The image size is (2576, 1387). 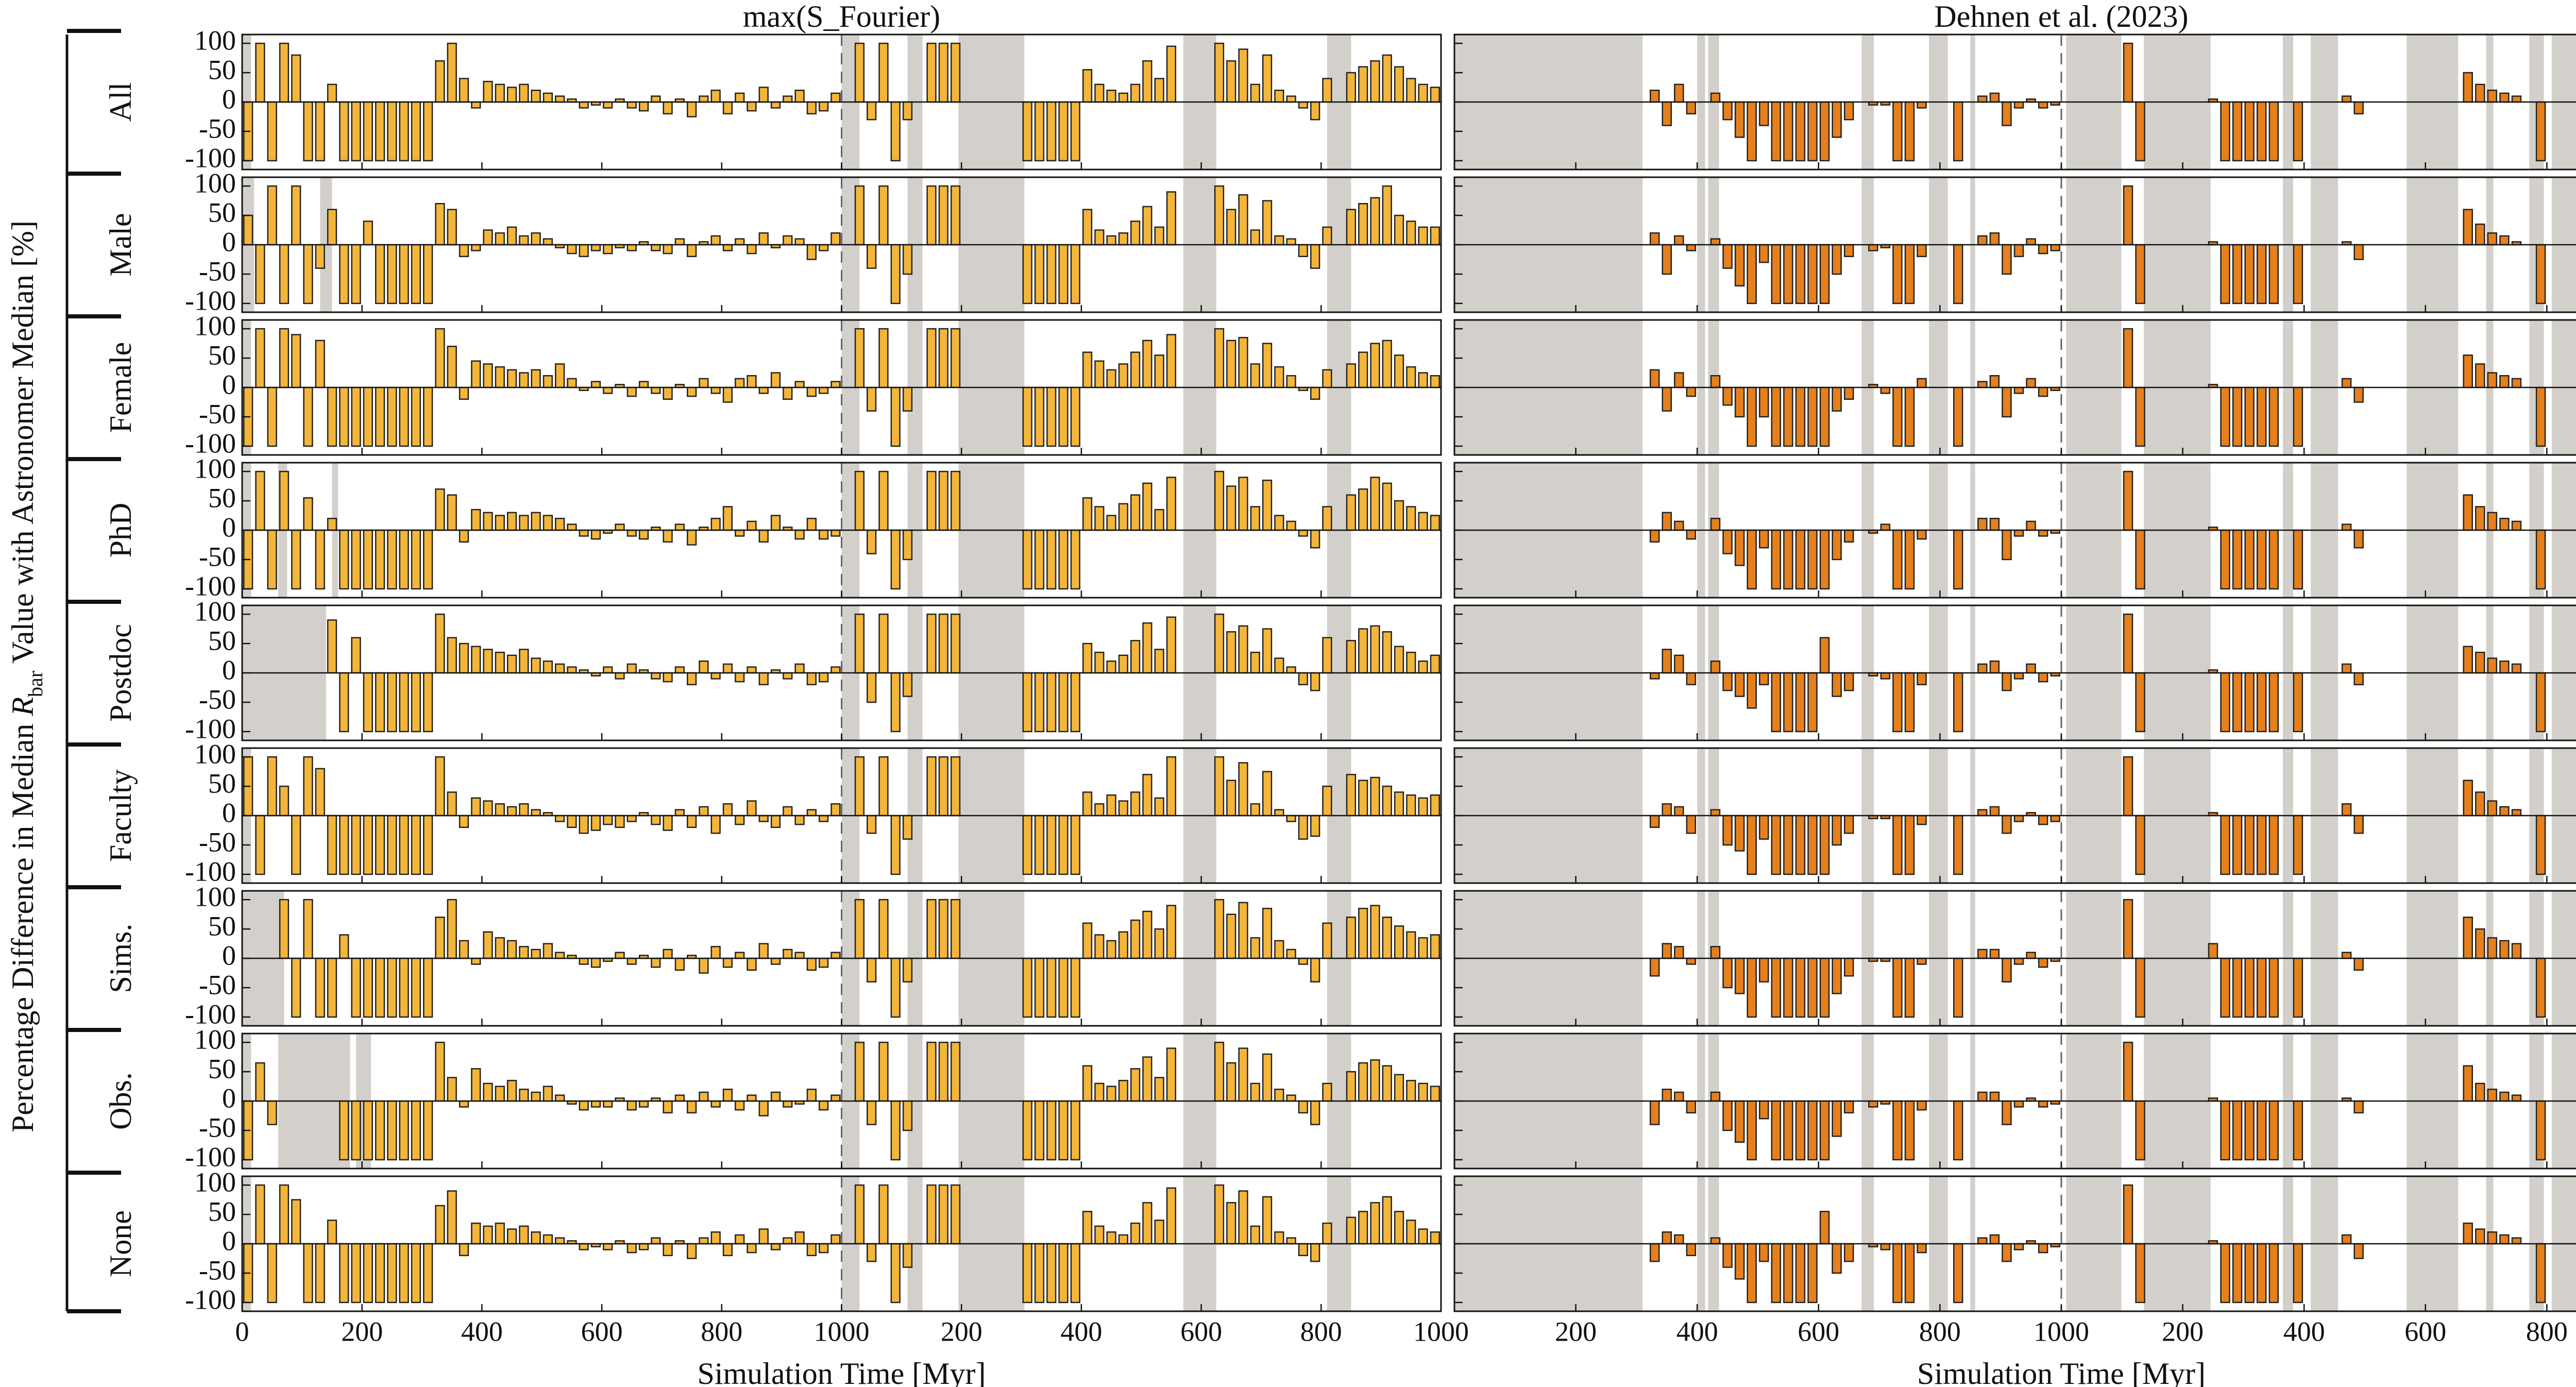 What do you see at coordinates (217, 128) in the screenshot?
I see `y-tick-label: -50` at bounding box center [217, 128].